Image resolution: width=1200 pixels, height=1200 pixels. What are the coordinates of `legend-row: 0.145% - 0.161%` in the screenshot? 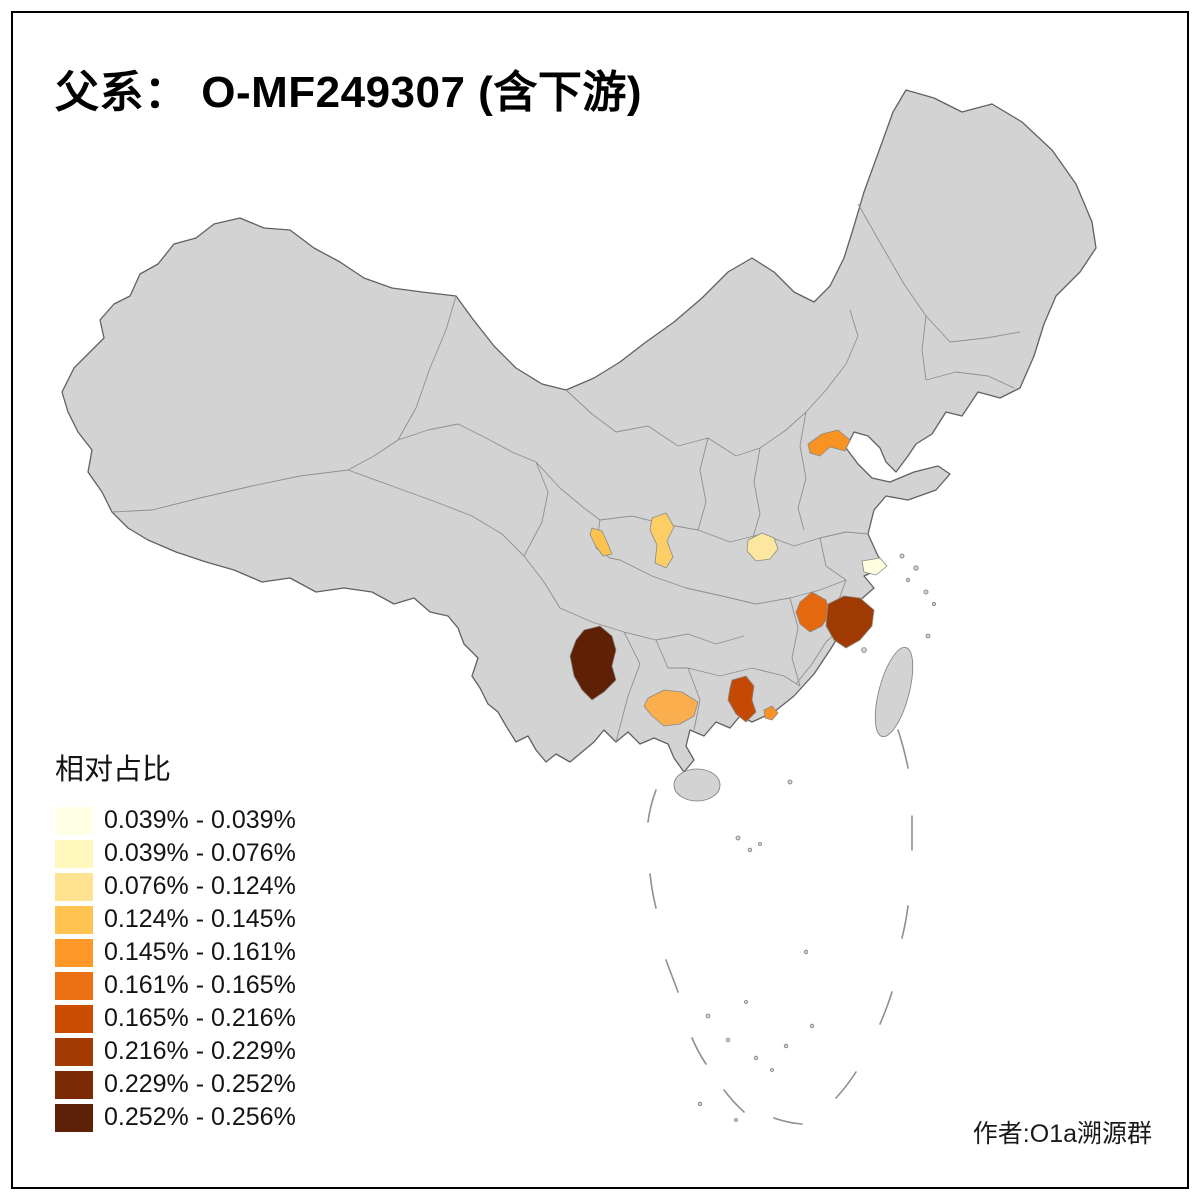 It's located at (175, 952).